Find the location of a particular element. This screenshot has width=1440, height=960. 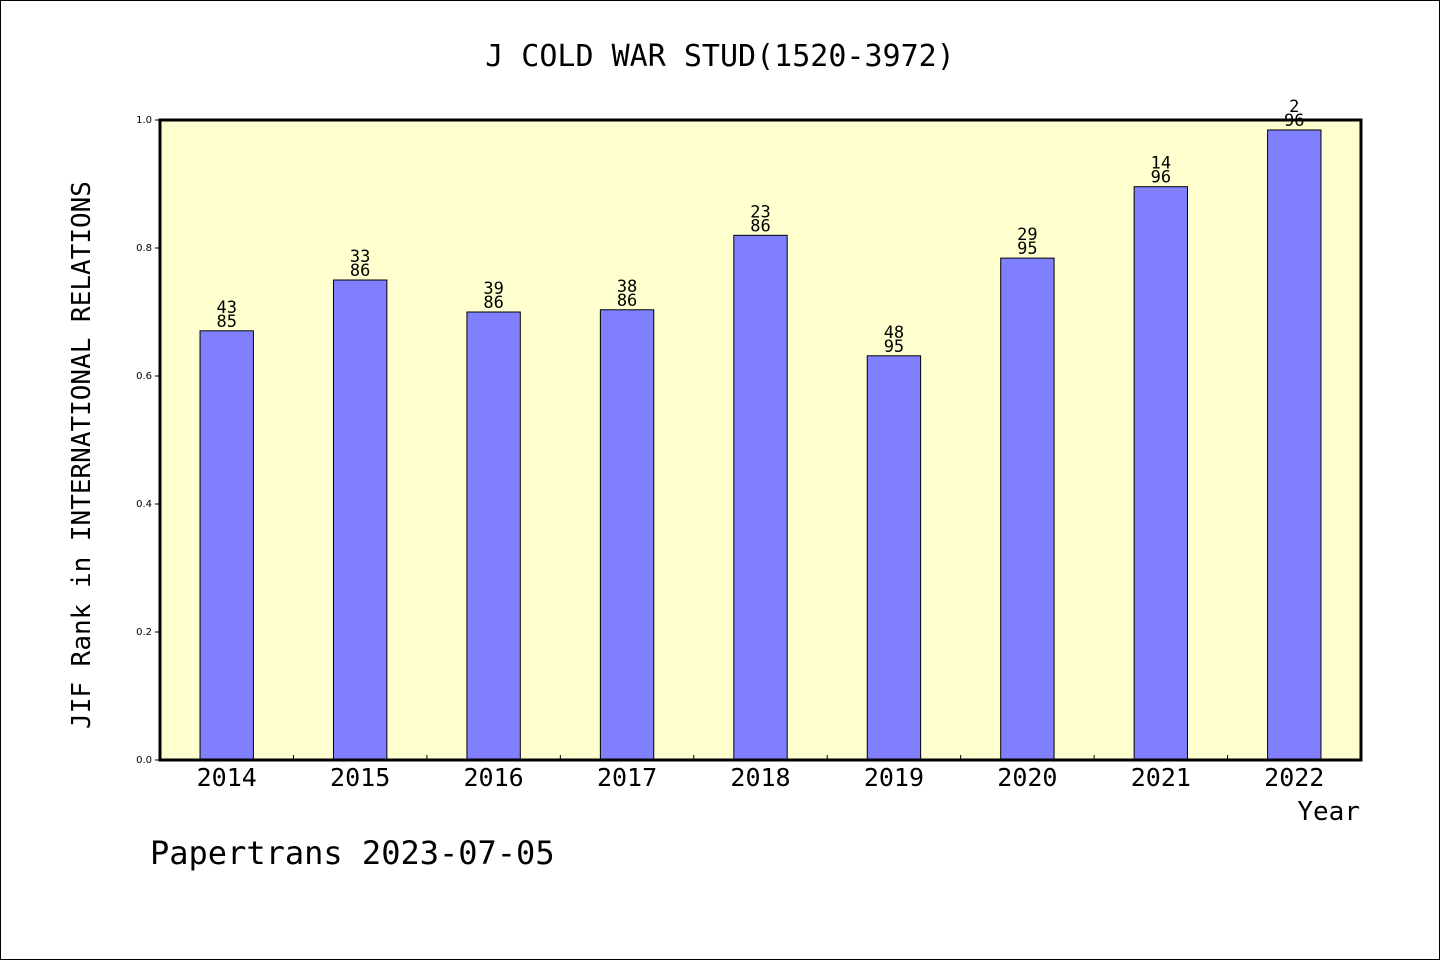

y-tick-label: 0.4 is located at coordinates (144, 504).